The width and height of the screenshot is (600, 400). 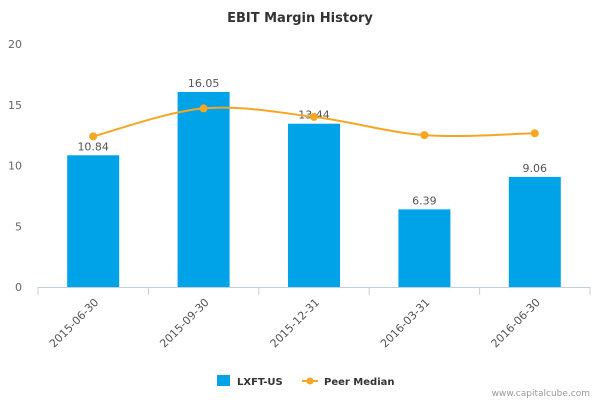 I want to click on bar-data-label: 16.05, so click(x=204, y=83).